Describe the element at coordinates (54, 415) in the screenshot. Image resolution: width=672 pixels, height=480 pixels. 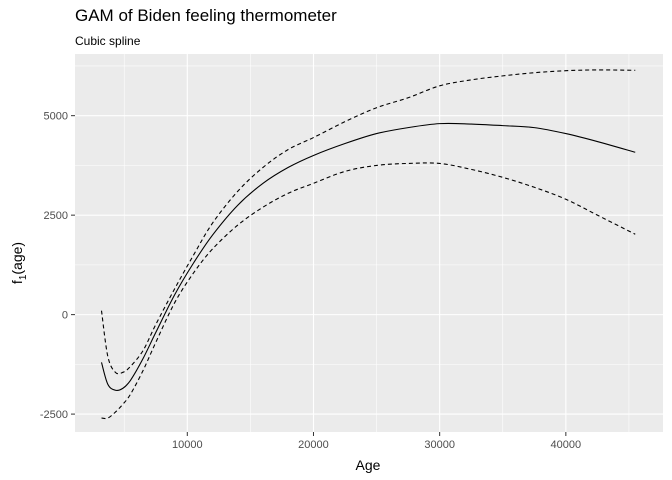
I see `y-tick-label: -2500` at that location.